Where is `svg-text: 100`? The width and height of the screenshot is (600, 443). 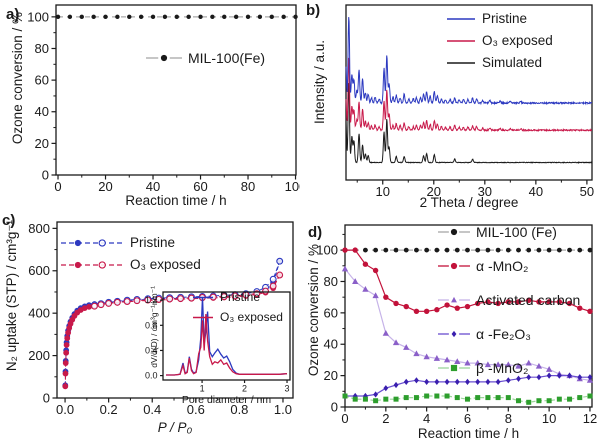 svg-text: 100 is located at coordinates (292, 186).